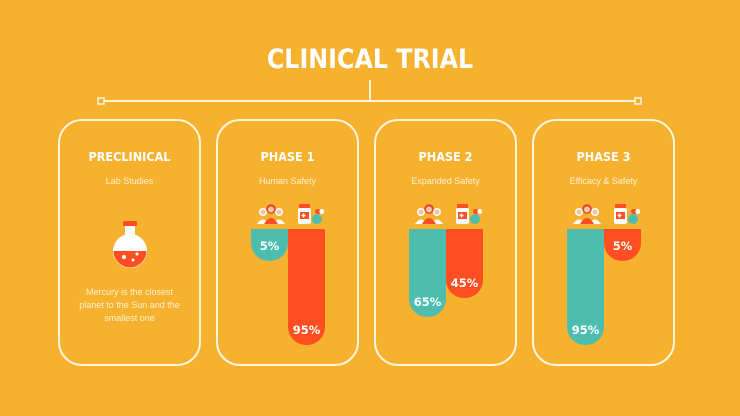 The height and width of the screenshot is (416, 740). What do you see at coordinates (129, 181) in the screenshot?
I see `card-subtitle: Lab Studies` at bounding box center [129, 181].